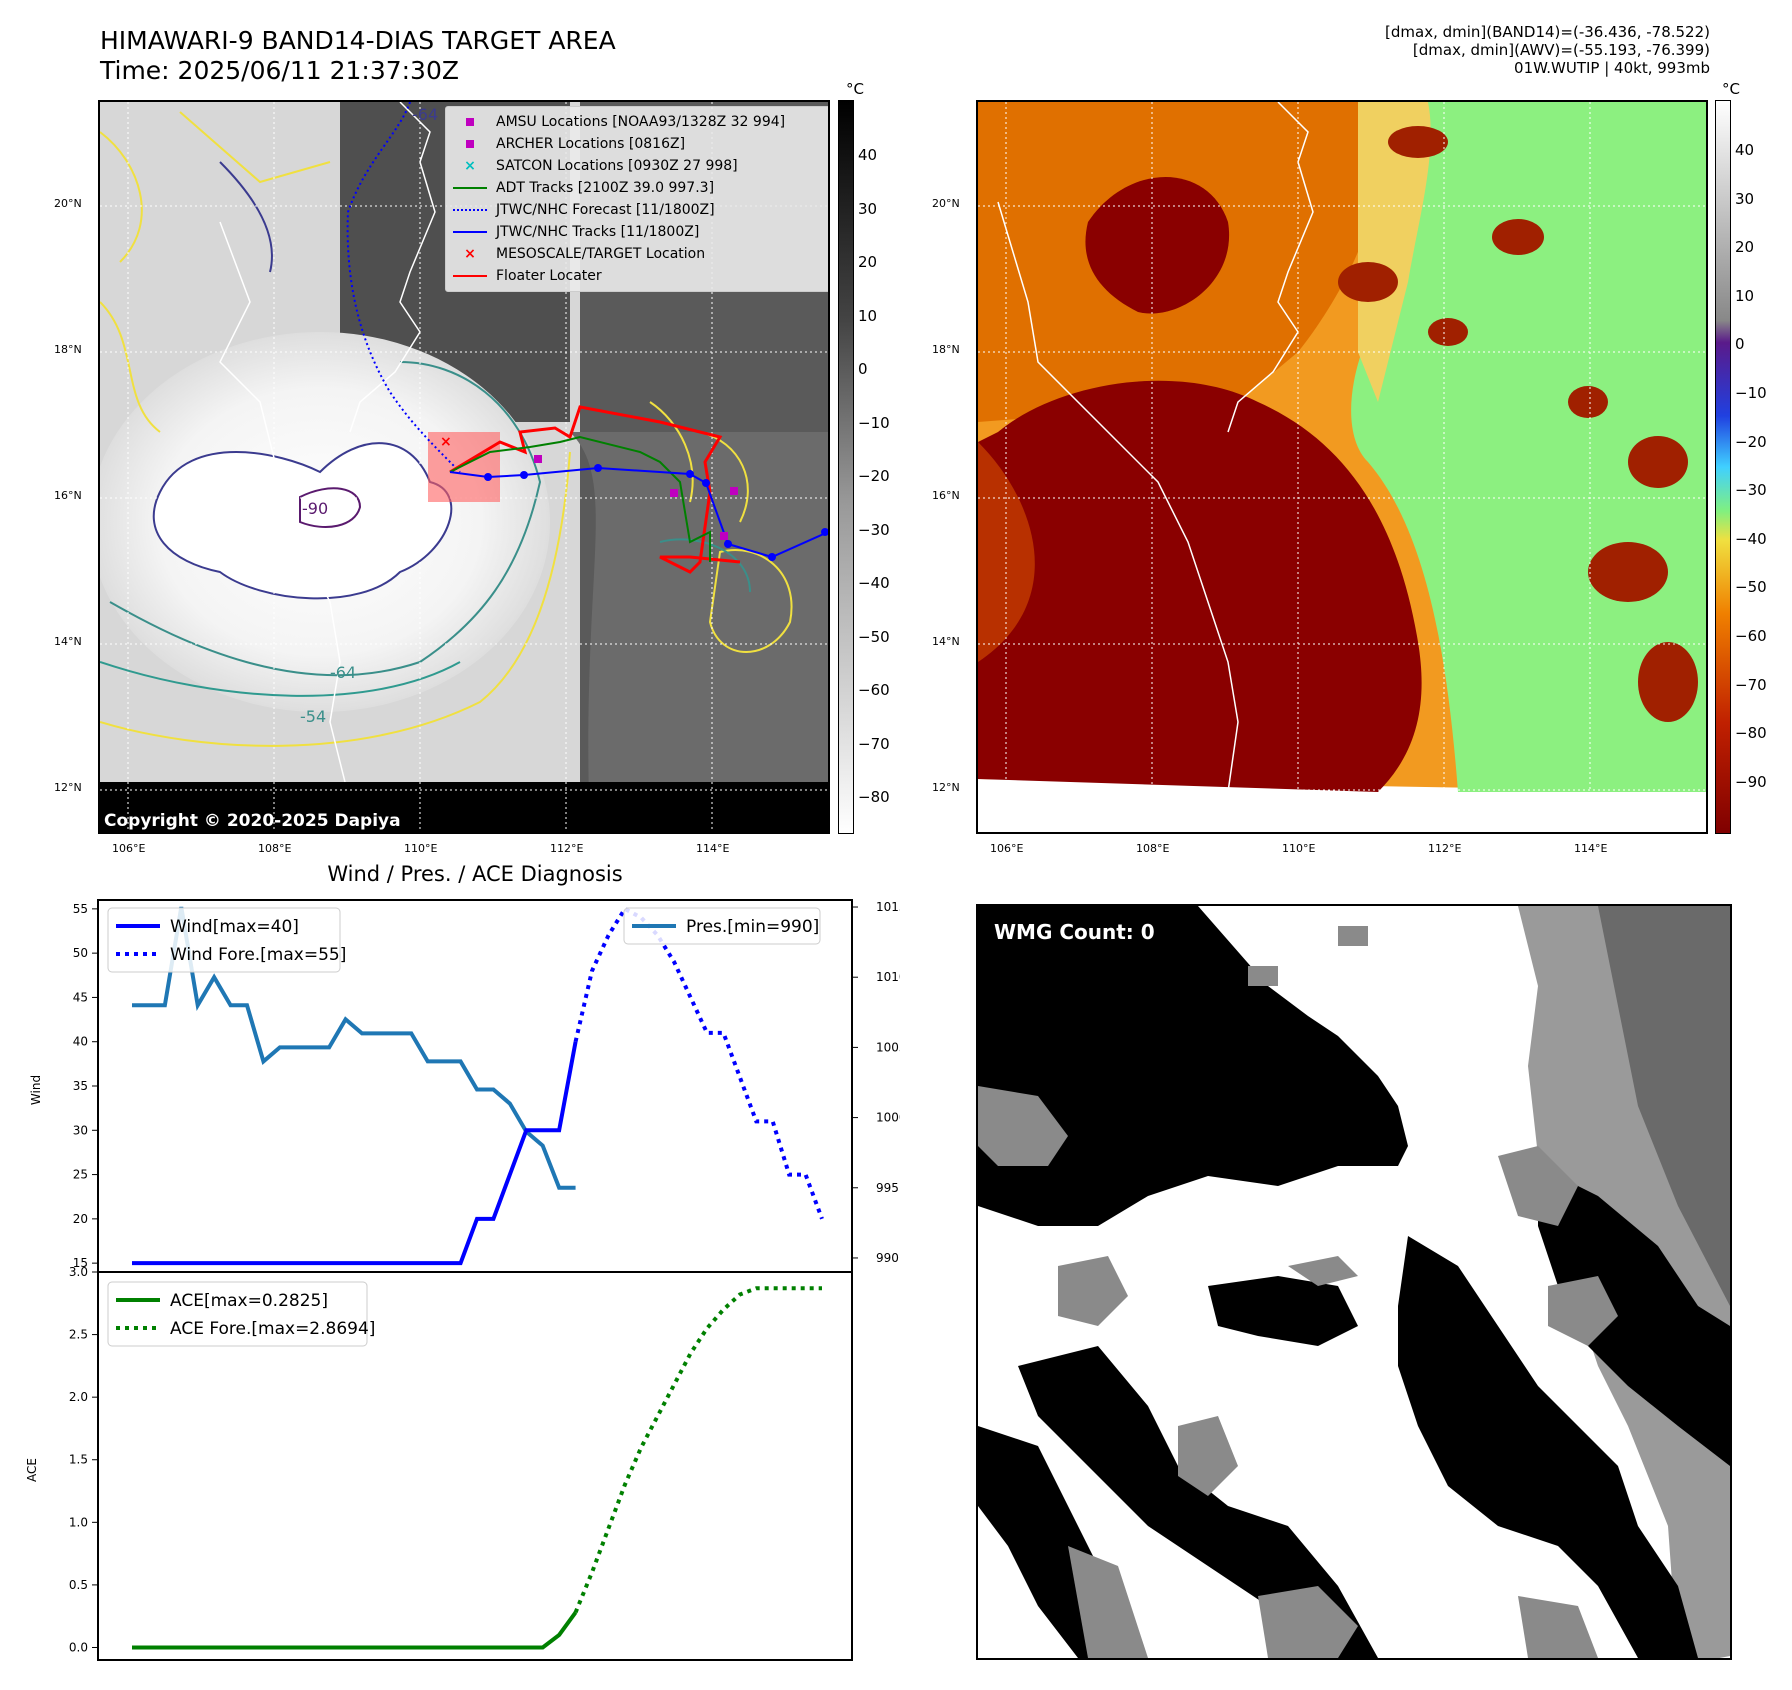 This screenshot has height=1690, width=1792. I want to click on legend-entry: × SATCON Locations [0930Z 27 998], so click(640, 166).